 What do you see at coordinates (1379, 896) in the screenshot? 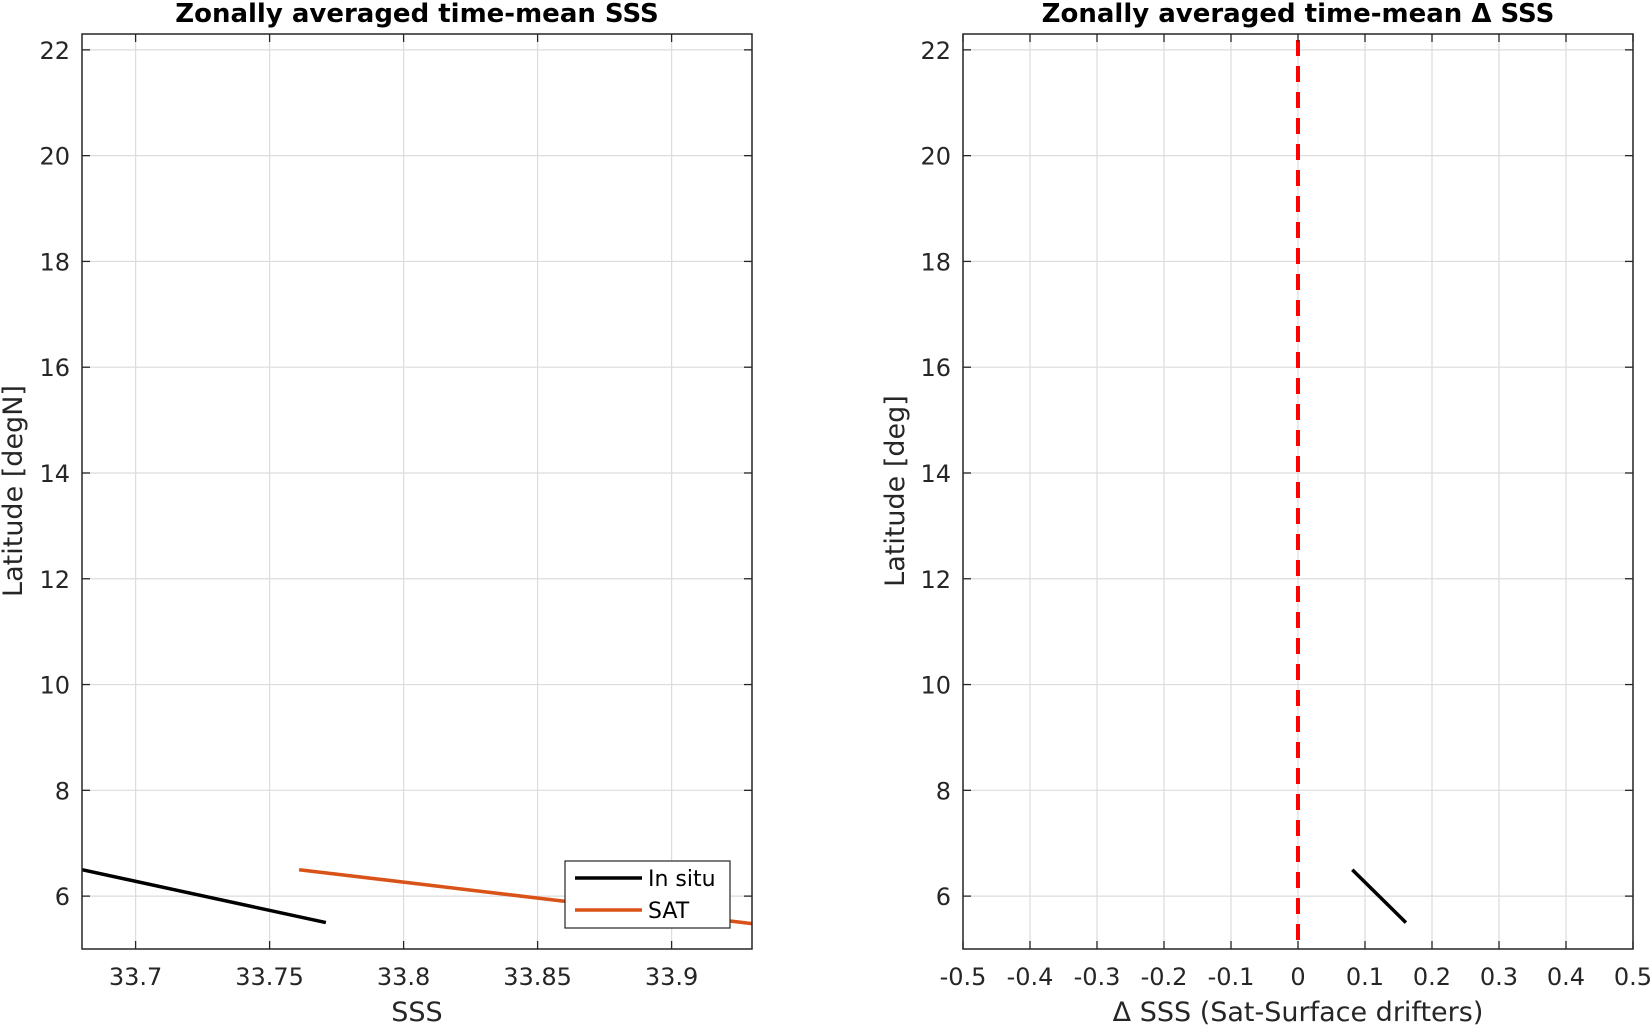
I see `series-line-delta-sss` at bounding box center [1379, 896].